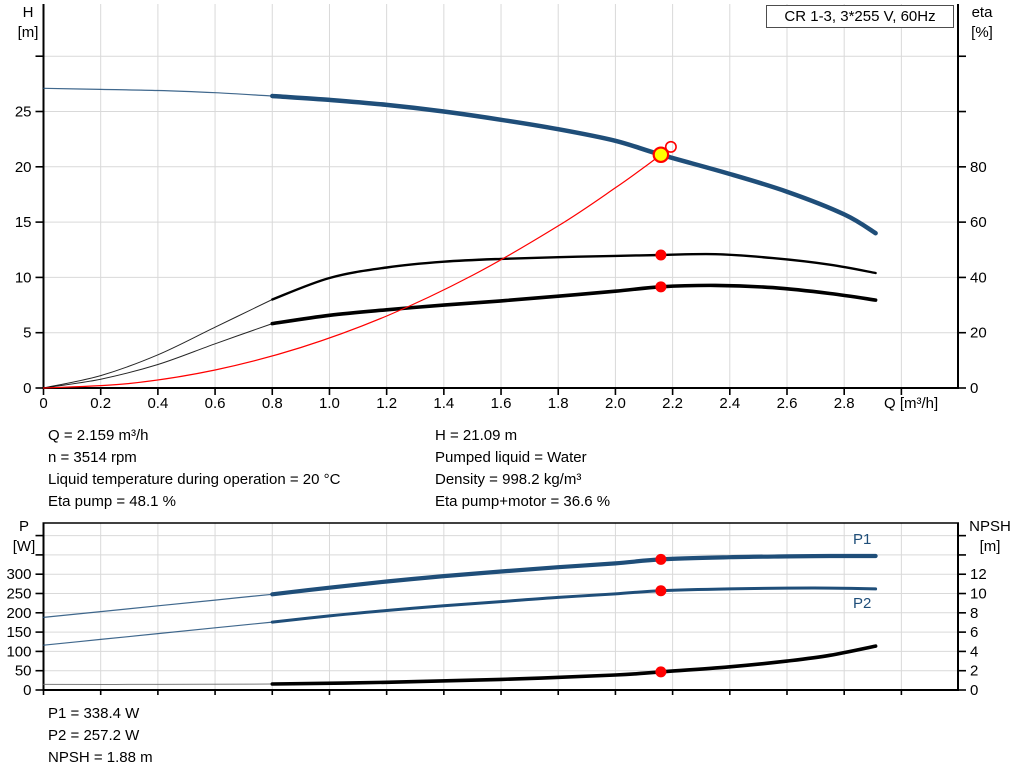 The width and height of the screenshot is (1024, 781). I want to click on npsh-duty-dot, so click(661, 672).